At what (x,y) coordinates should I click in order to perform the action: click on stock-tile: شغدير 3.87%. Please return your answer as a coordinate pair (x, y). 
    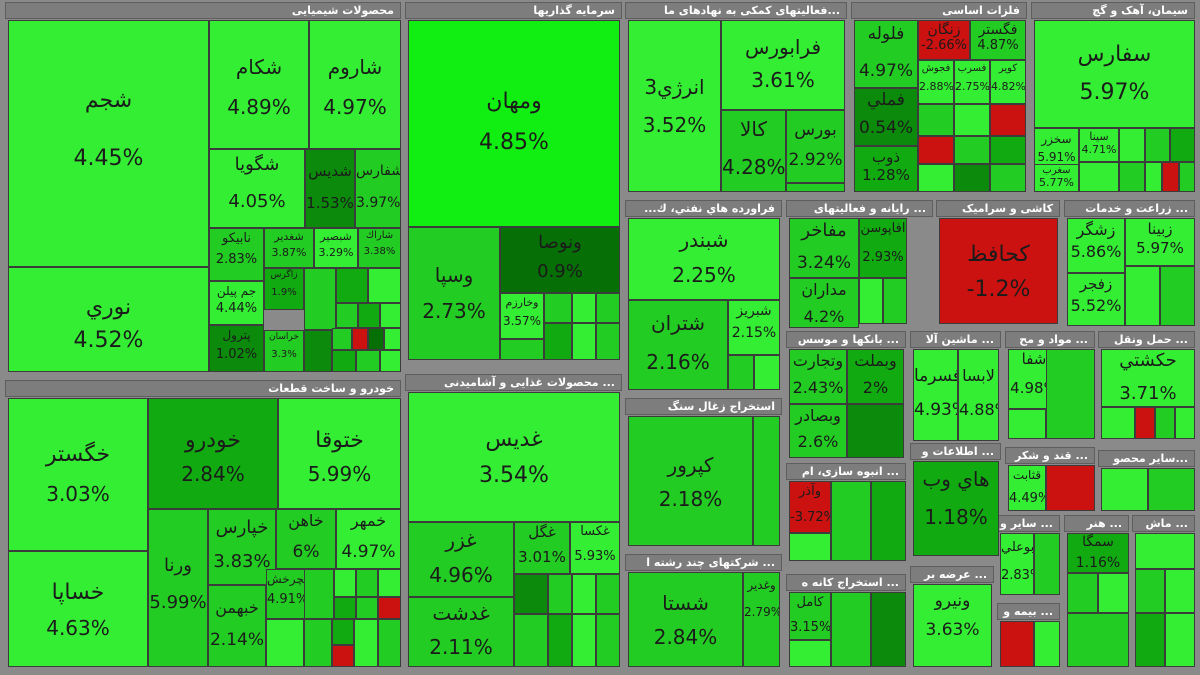
    Looking at the image, I should click on (289, 248).